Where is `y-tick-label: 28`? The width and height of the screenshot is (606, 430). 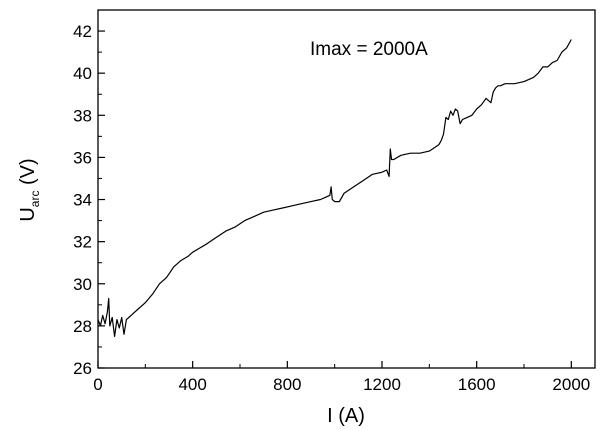
y-tick-label: 28 is located at coordinates (82, 326).